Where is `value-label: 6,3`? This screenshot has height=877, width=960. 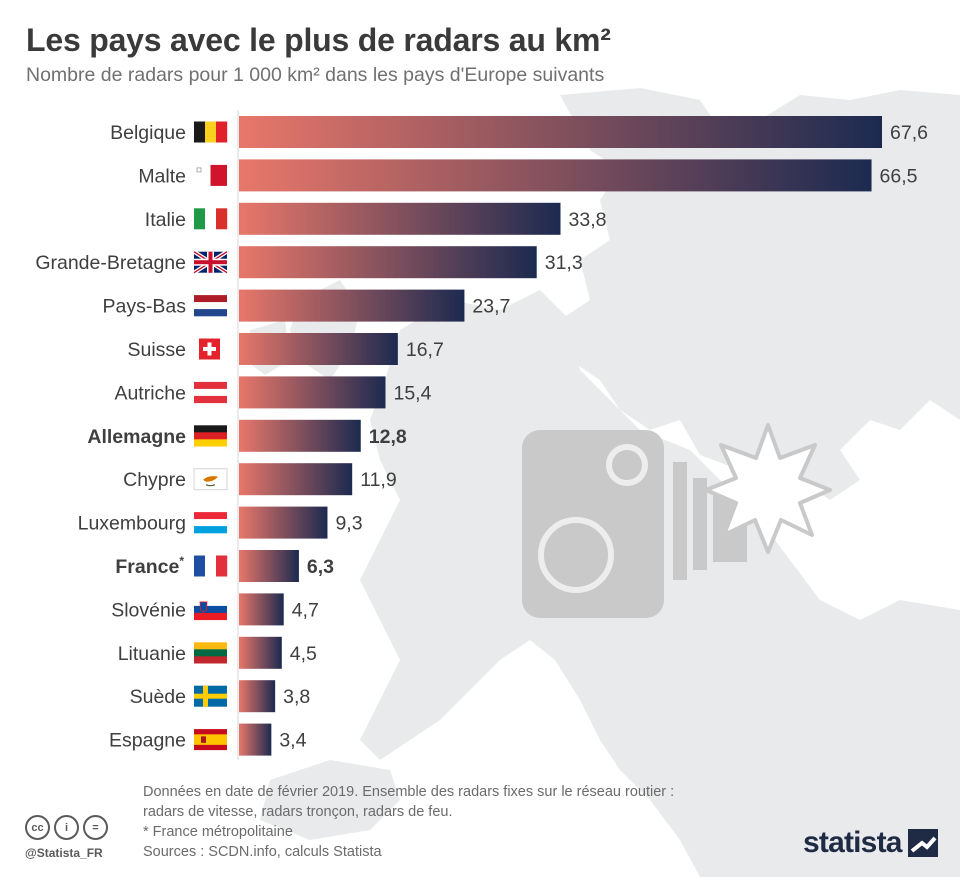
value-label: 6,3 is located at coordinates (320, 567).